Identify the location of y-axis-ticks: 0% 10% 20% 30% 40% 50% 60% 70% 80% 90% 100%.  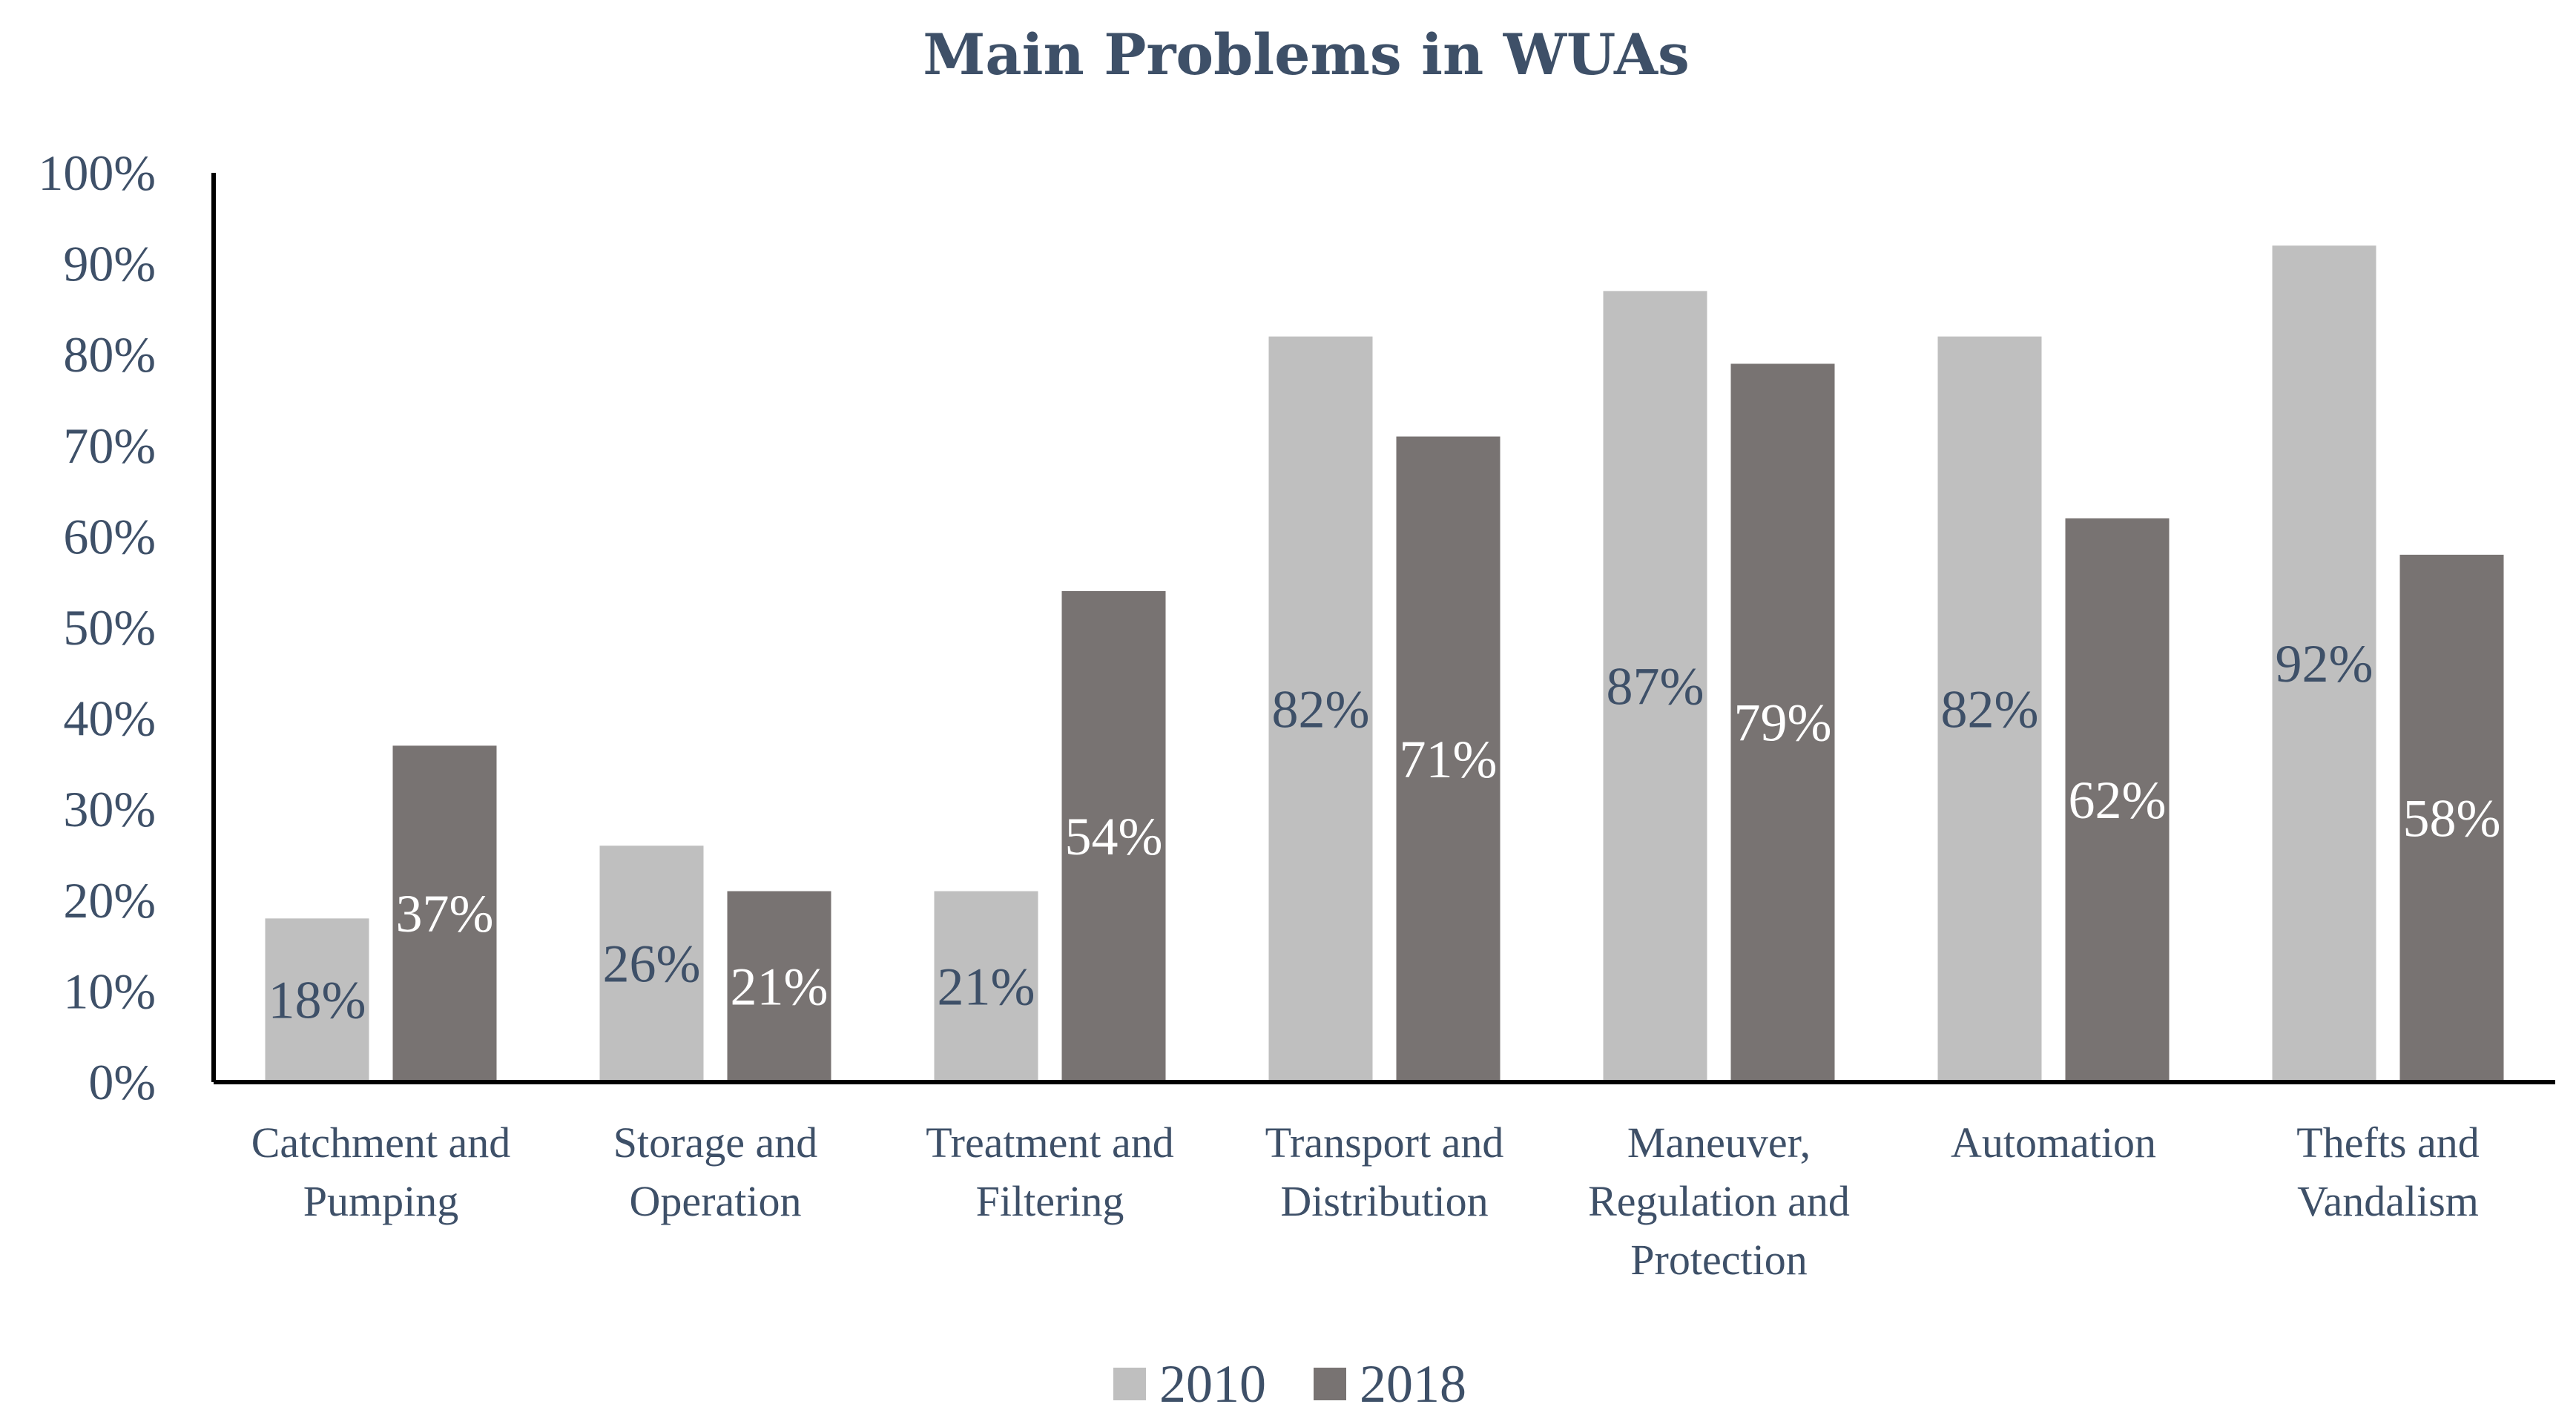
(97, 627).